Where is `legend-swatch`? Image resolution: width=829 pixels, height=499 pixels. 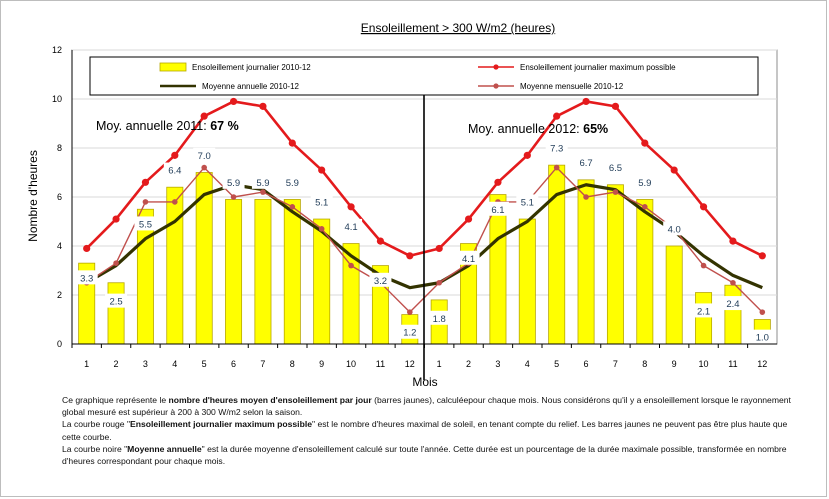 legend-swatch is located at coordinates (173, 67).